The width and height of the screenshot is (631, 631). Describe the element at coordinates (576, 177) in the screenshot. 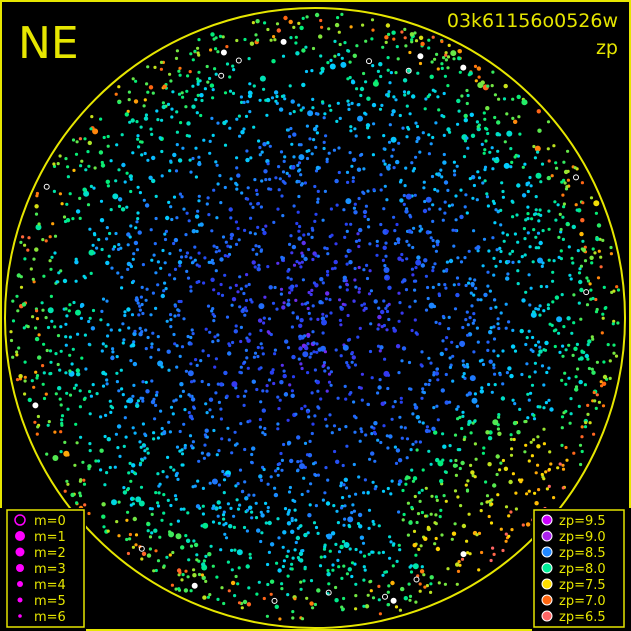

I see `star-point-saturated` at that location.